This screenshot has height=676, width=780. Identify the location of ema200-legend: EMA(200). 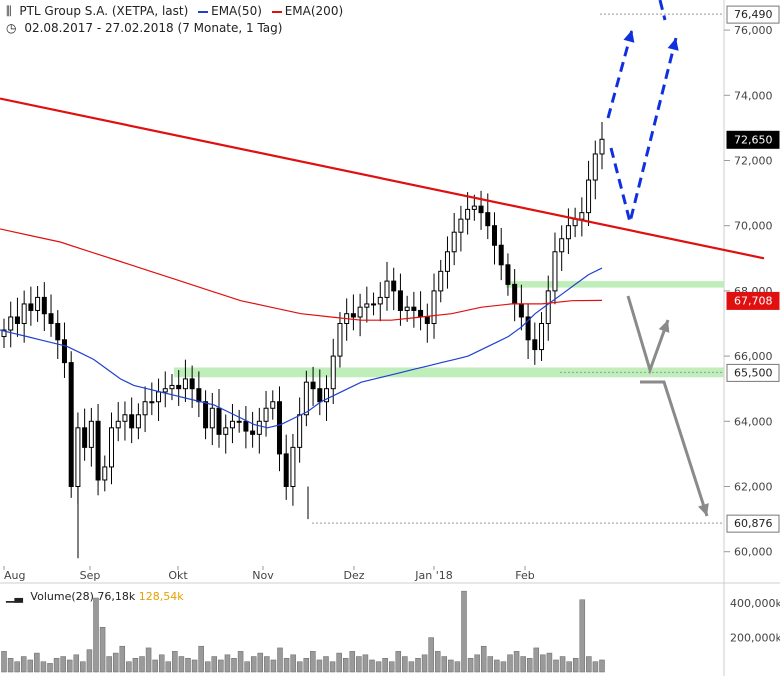
(307, 11).